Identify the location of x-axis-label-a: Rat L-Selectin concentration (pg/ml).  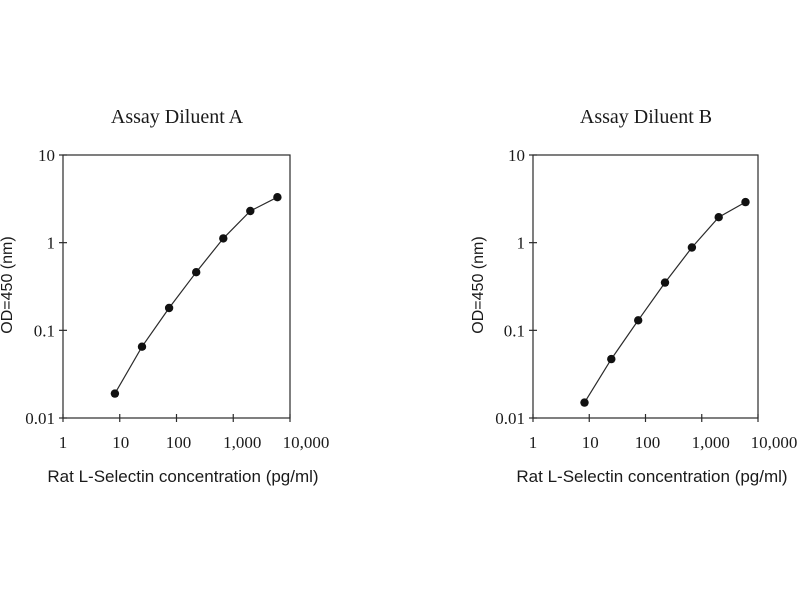
(183, 476).